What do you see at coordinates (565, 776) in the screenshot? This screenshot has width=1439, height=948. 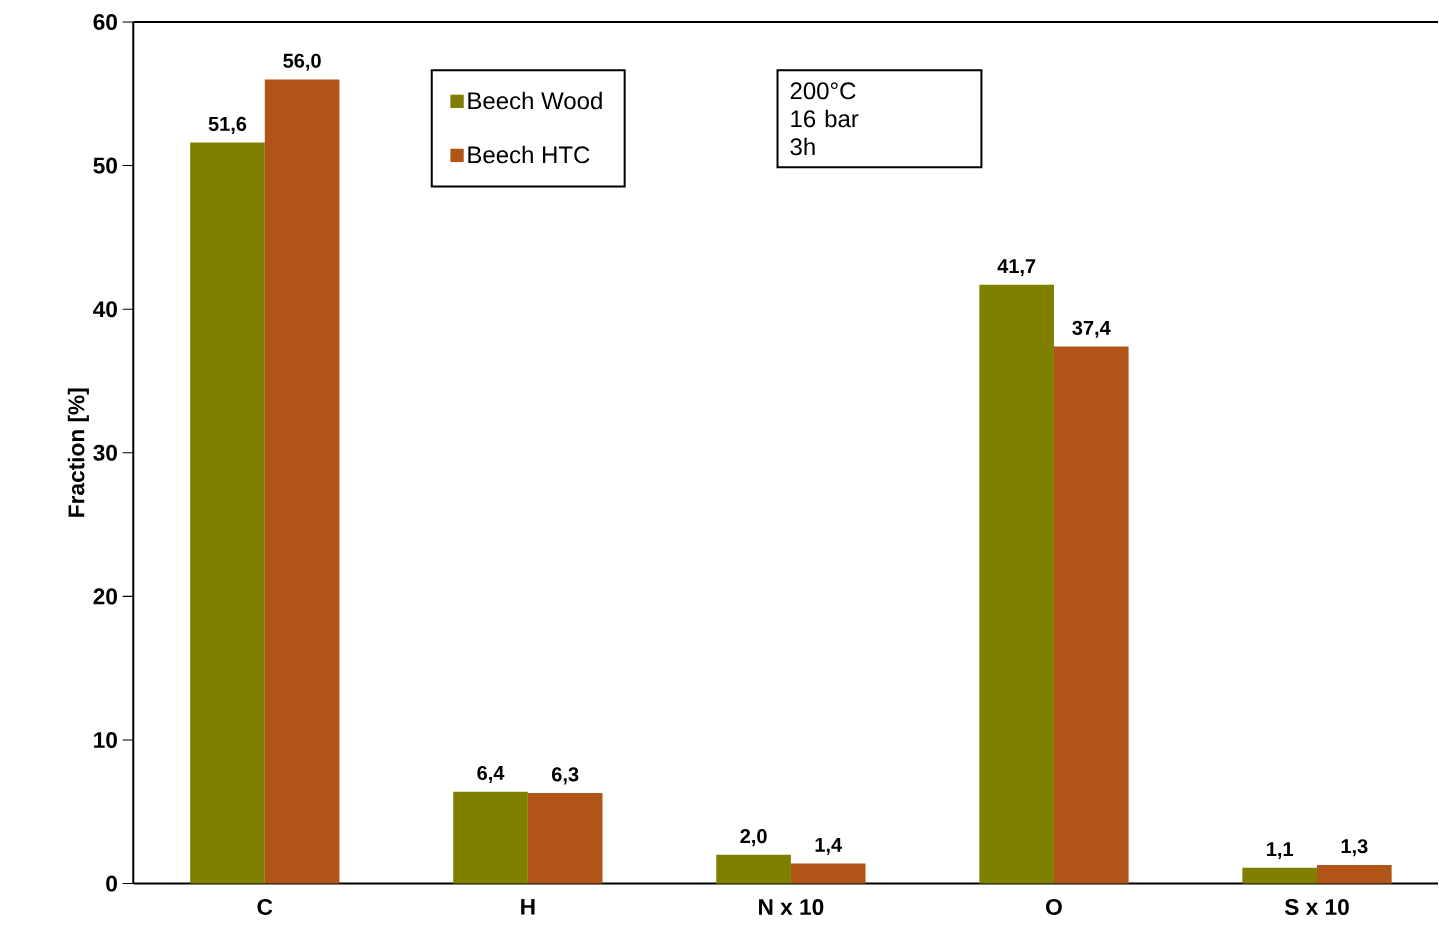 I see `data-label: 6,3` at bounding box center [565, 776].